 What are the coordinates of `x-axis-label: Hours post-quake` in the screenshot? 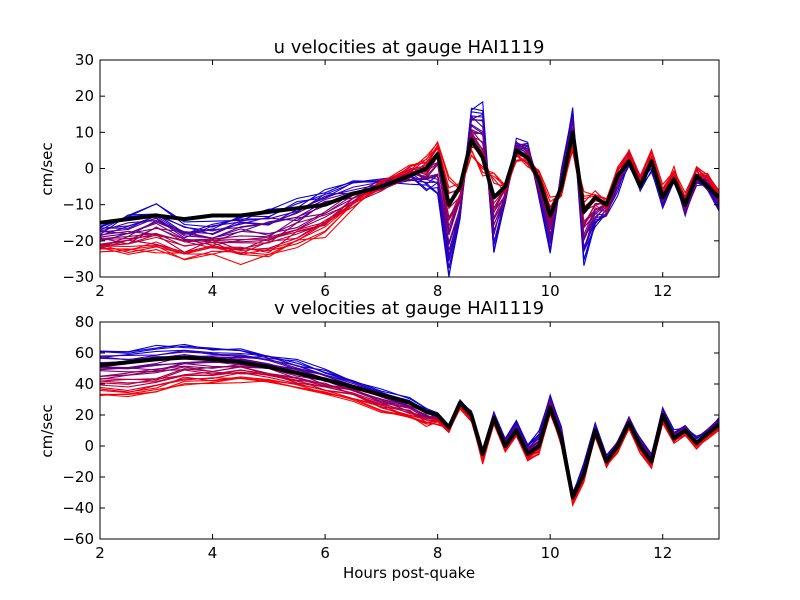 It's located at (409, 573).